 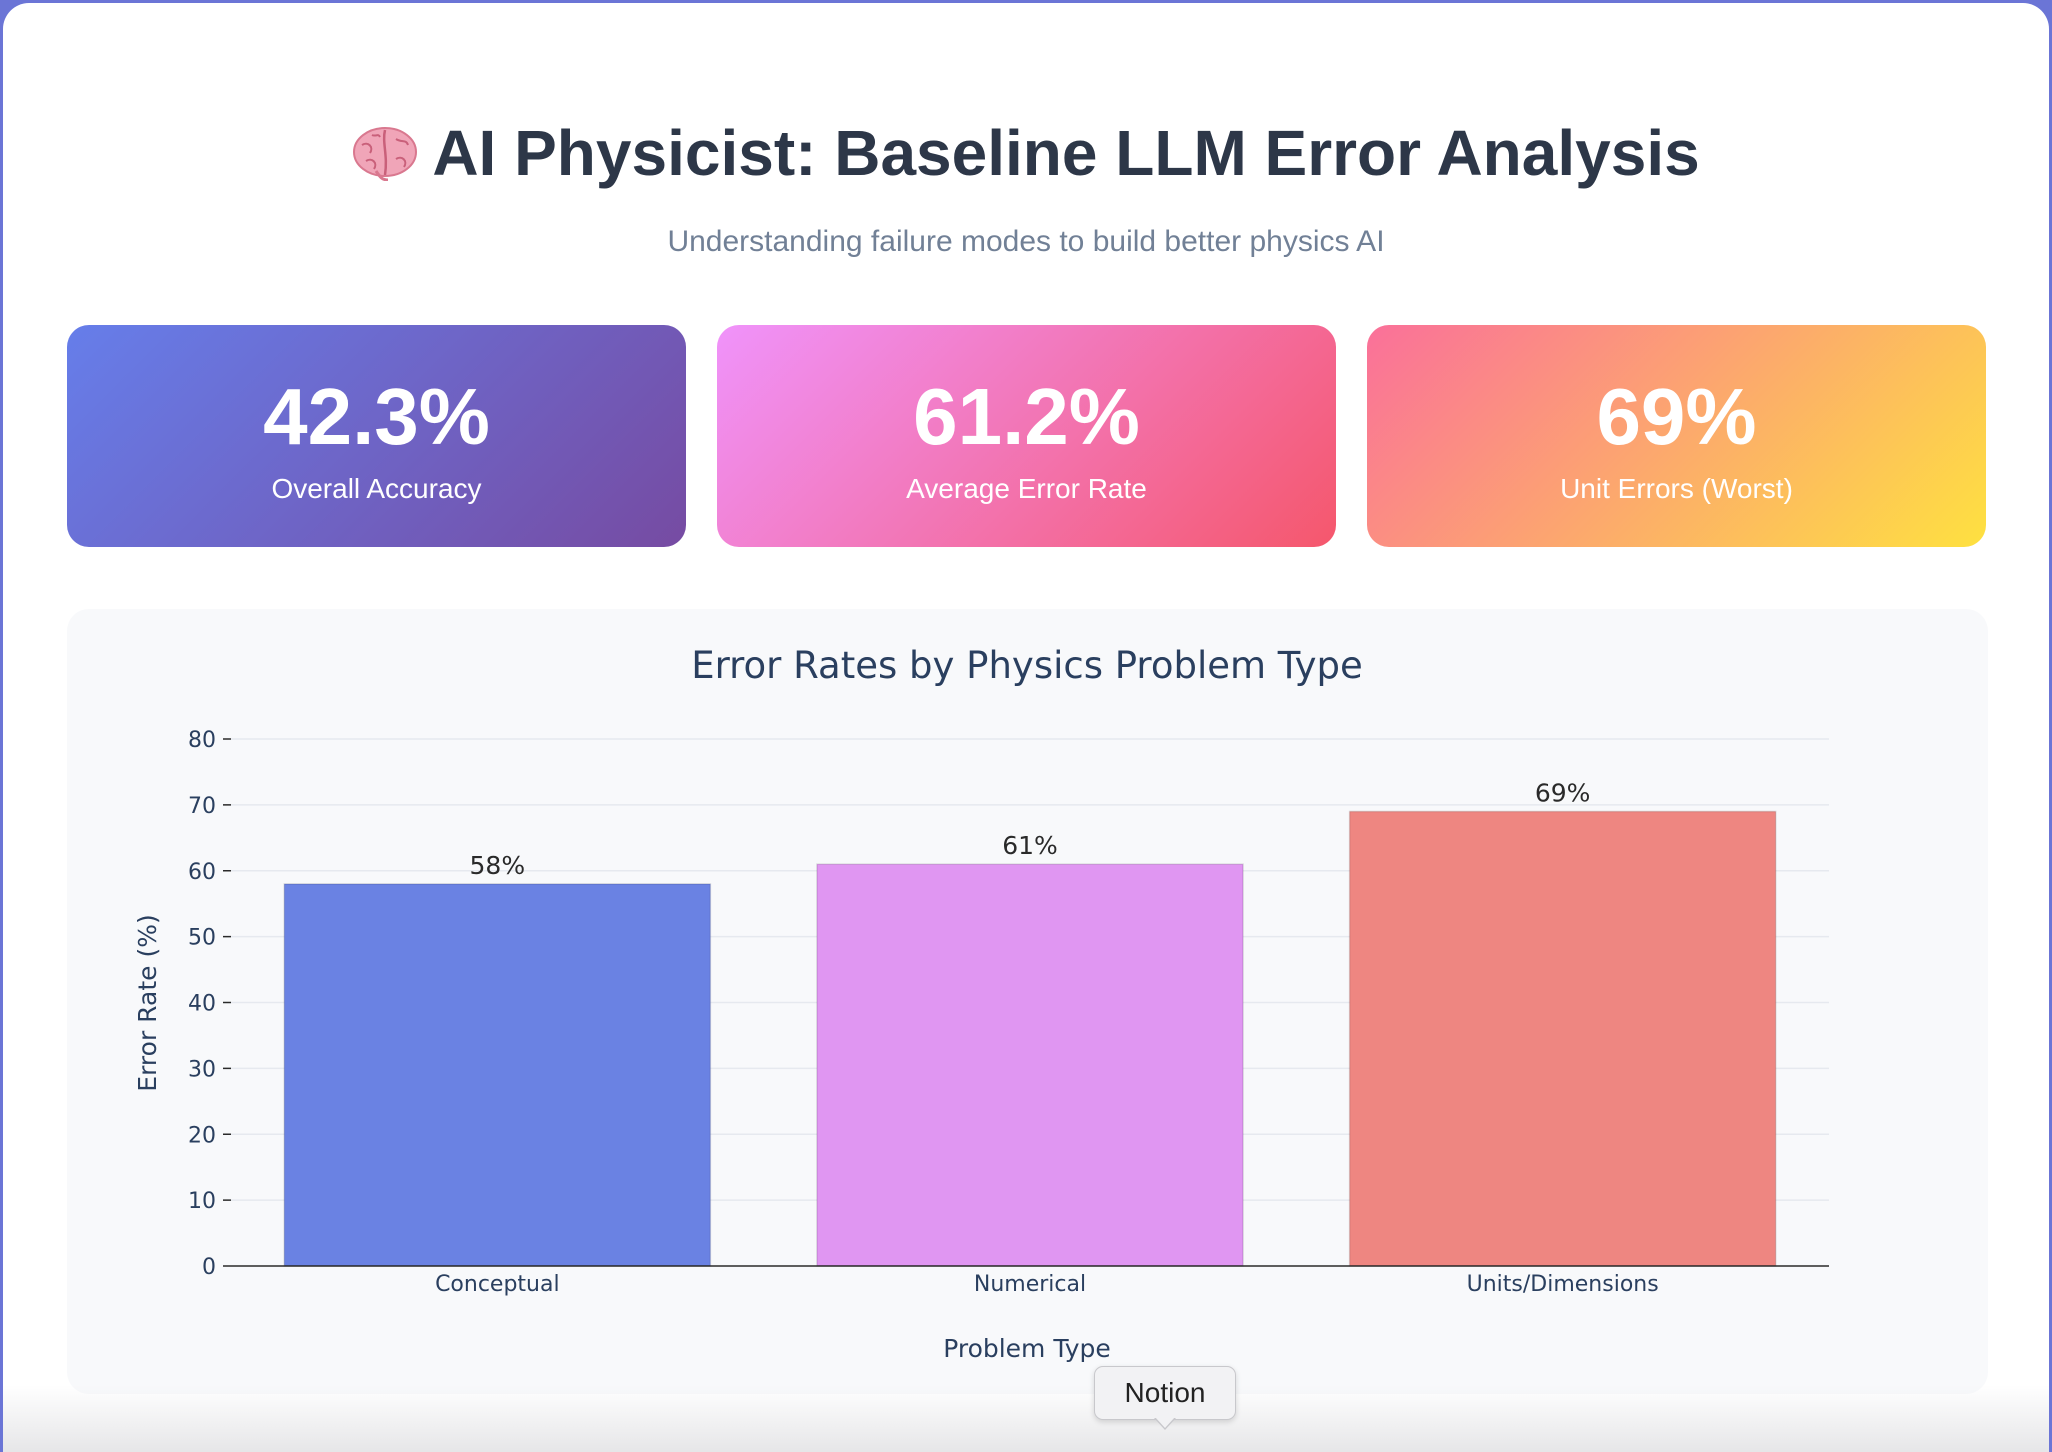 What do you see at coordinates (1027, 665) in the screenshot?
I see `chart-title: Error Rates by Physics Problem Type` at bounding box center [1027, 665].